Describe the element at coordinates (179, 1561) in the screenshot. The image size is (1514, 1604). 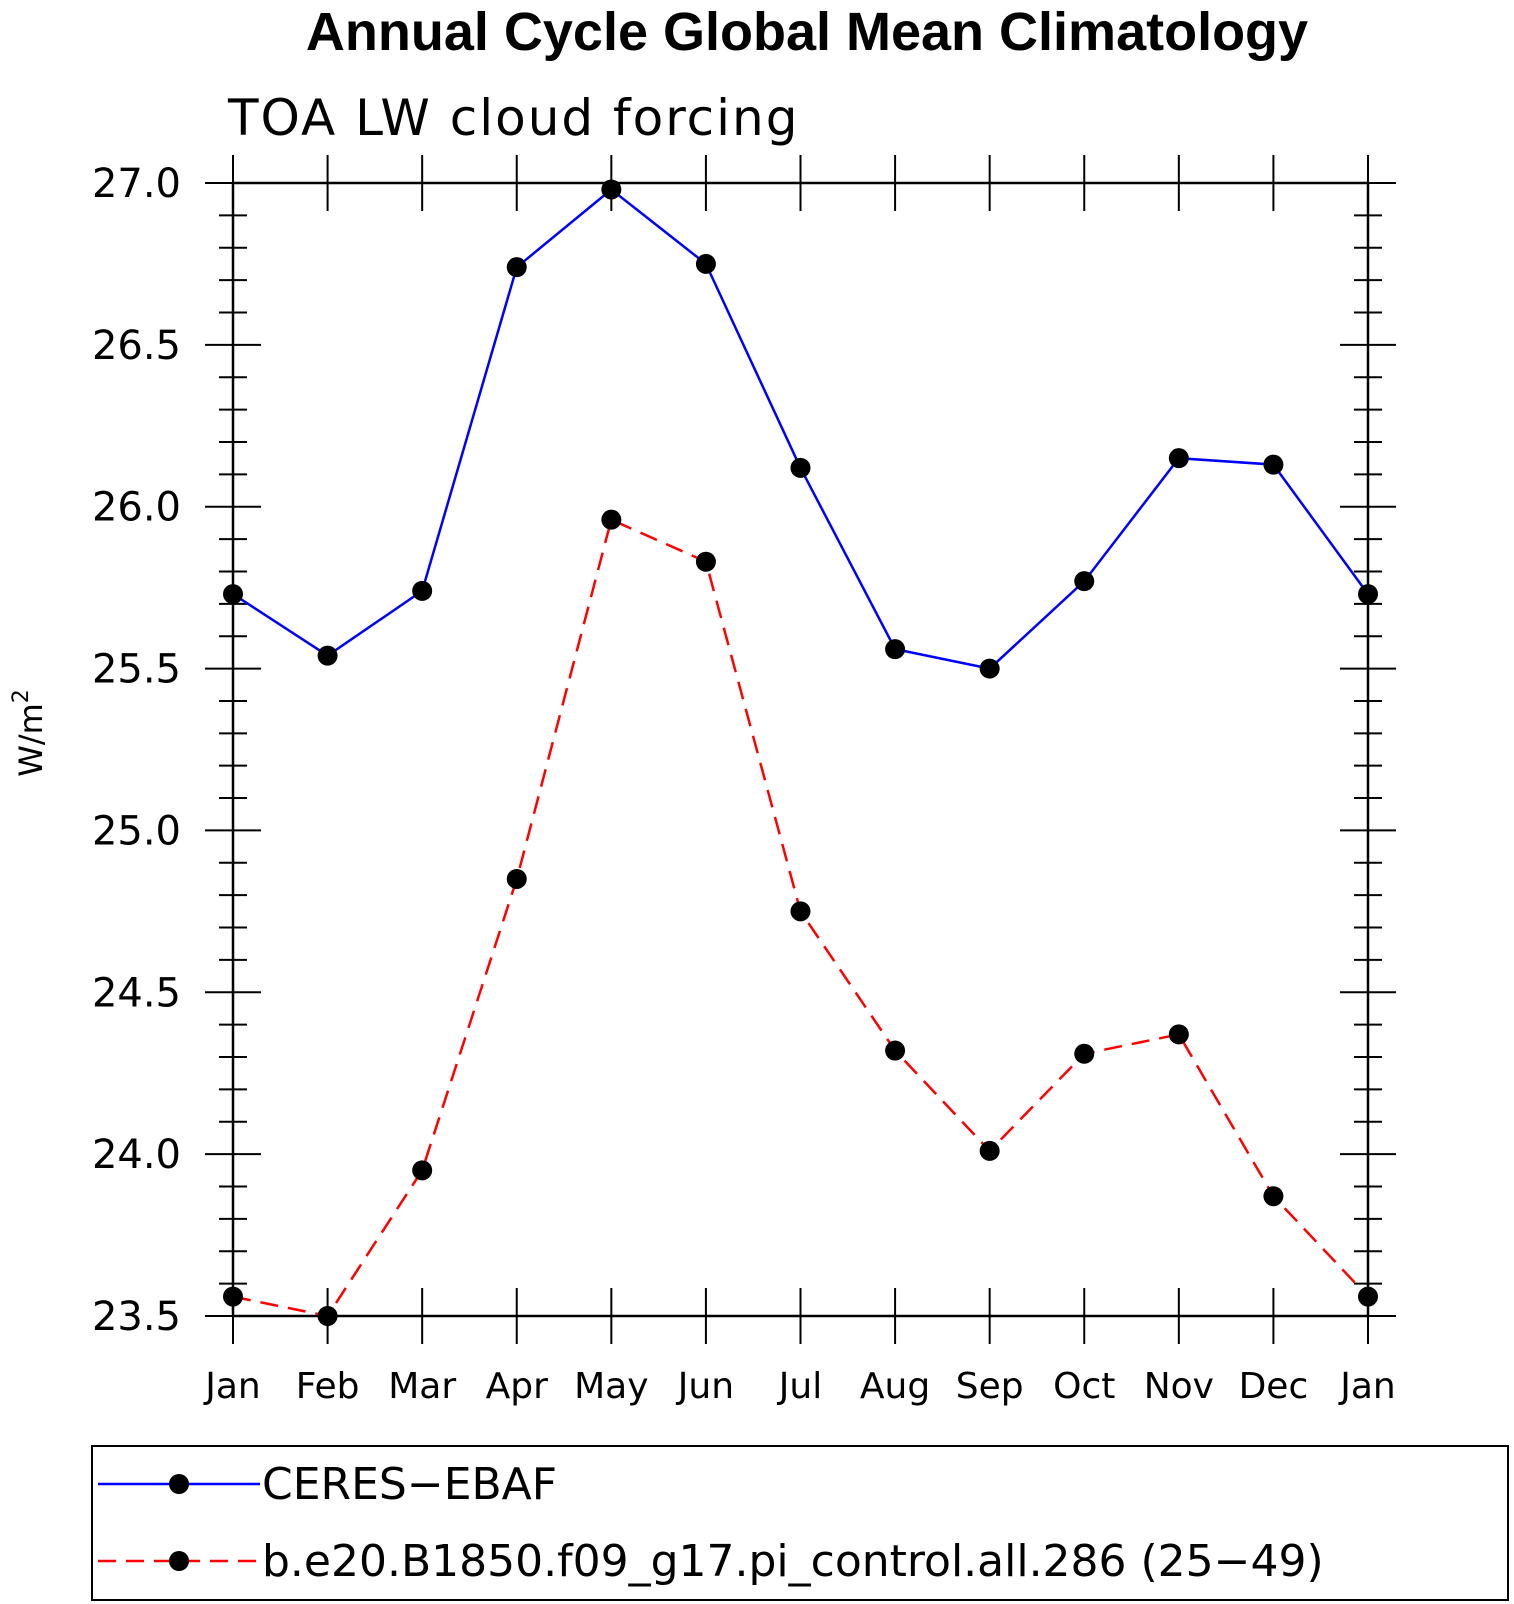
I see `legend-marker-model` at that location.